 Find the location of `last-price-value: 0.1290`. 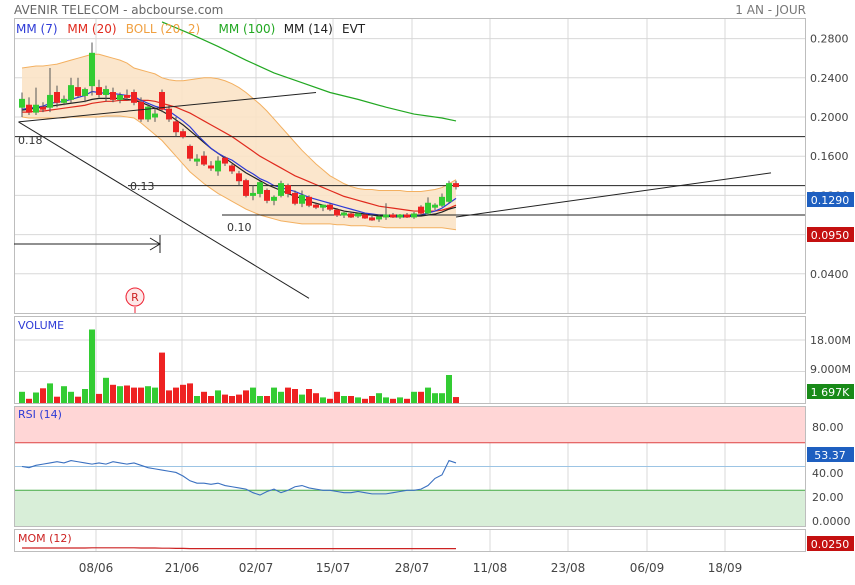

last-price-value: 0.1290 is located at coordinates (830, 200).